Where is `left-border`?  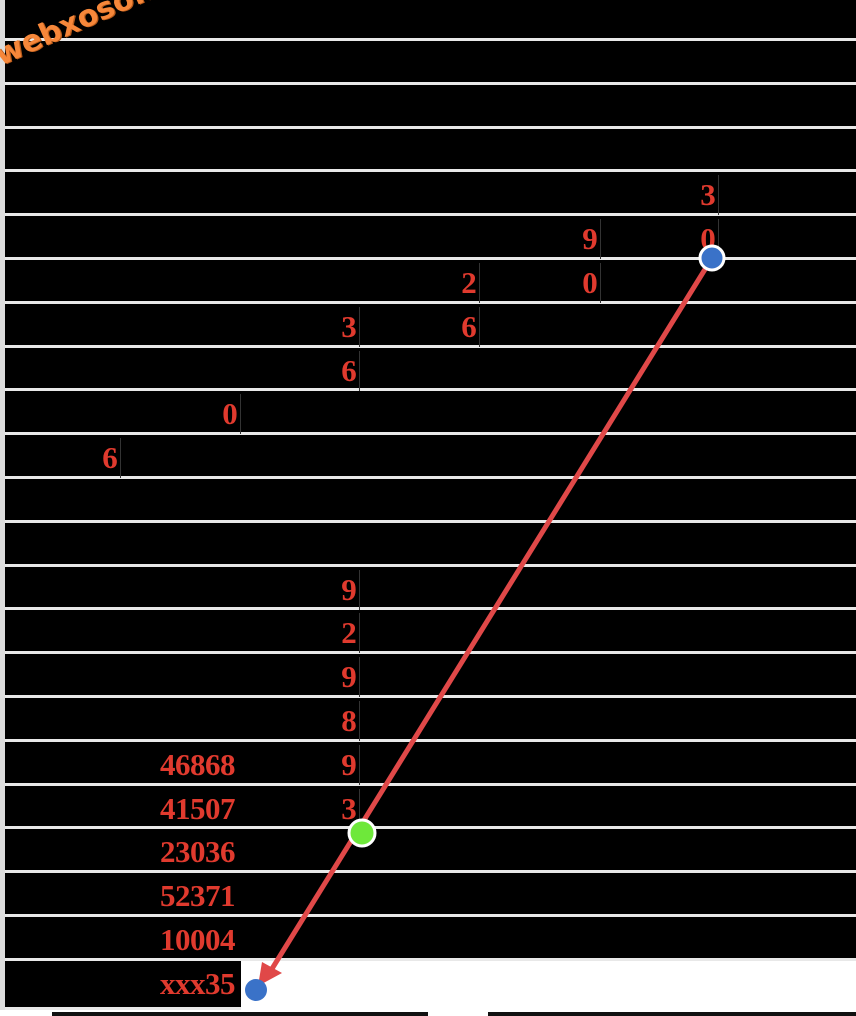
left-border is located at coordinates (2, 505).